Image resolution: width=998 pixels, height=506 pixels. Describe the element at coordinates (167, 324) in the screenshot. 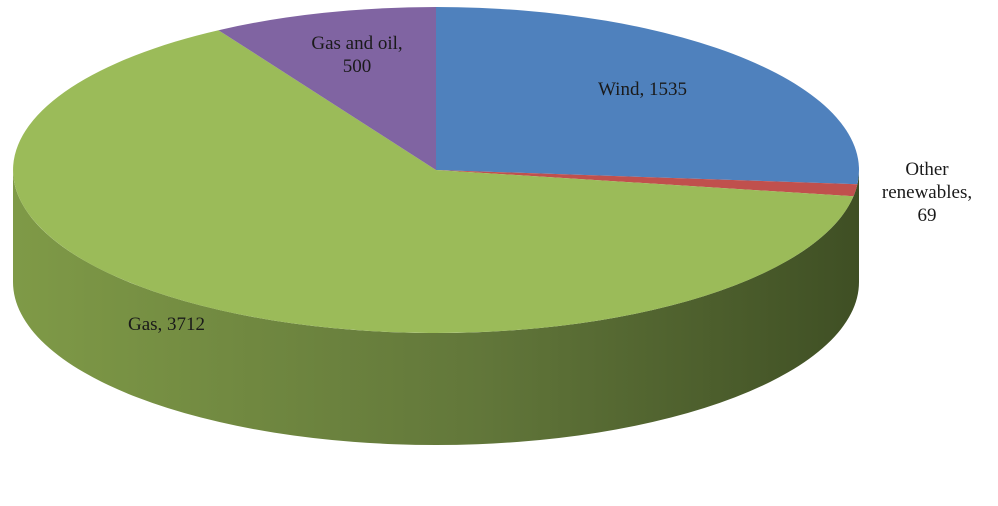

I see `data-label-gas: Gas, 3712` at that location.